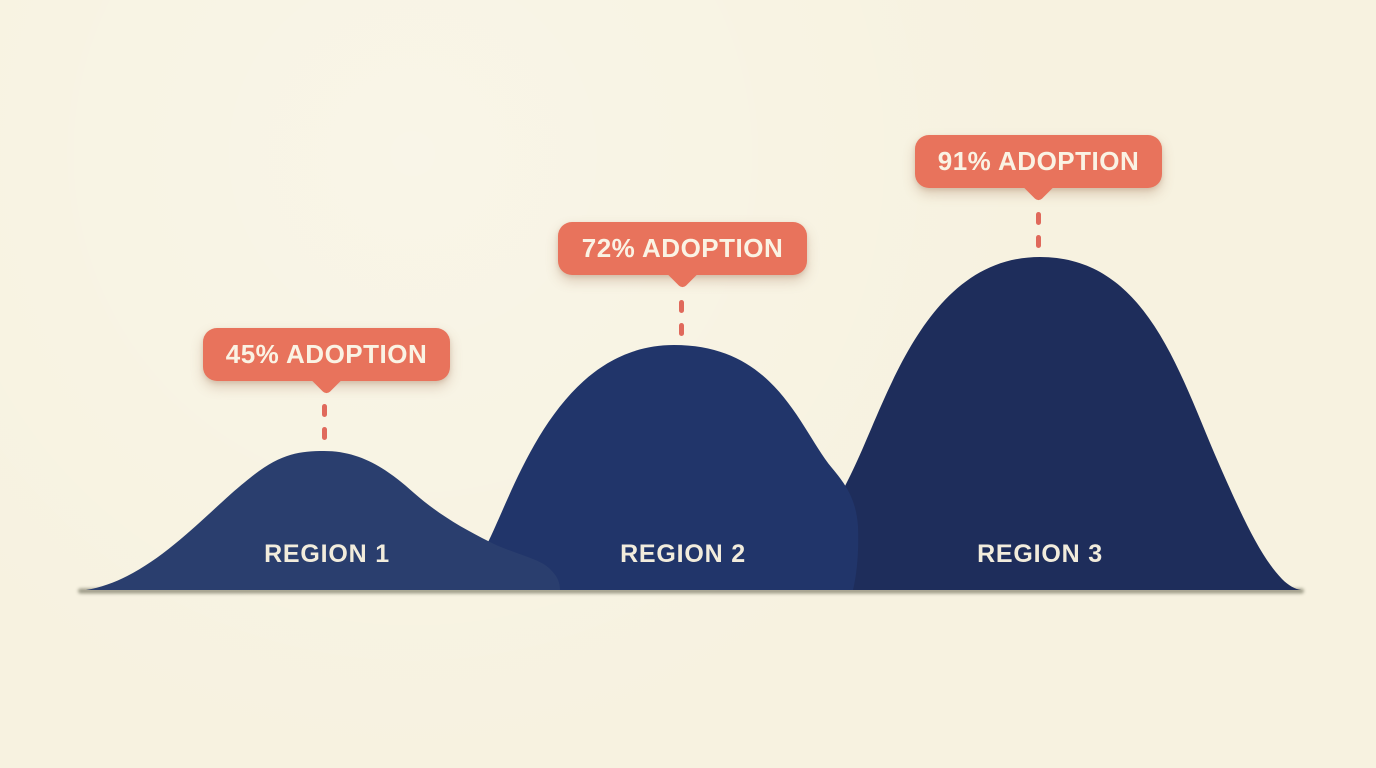 This screenshot has height=768, width=1376. Describe the element at coordinates (1040, 554) in the screenshot. I see `region-3-label: REGION 3` at that location.